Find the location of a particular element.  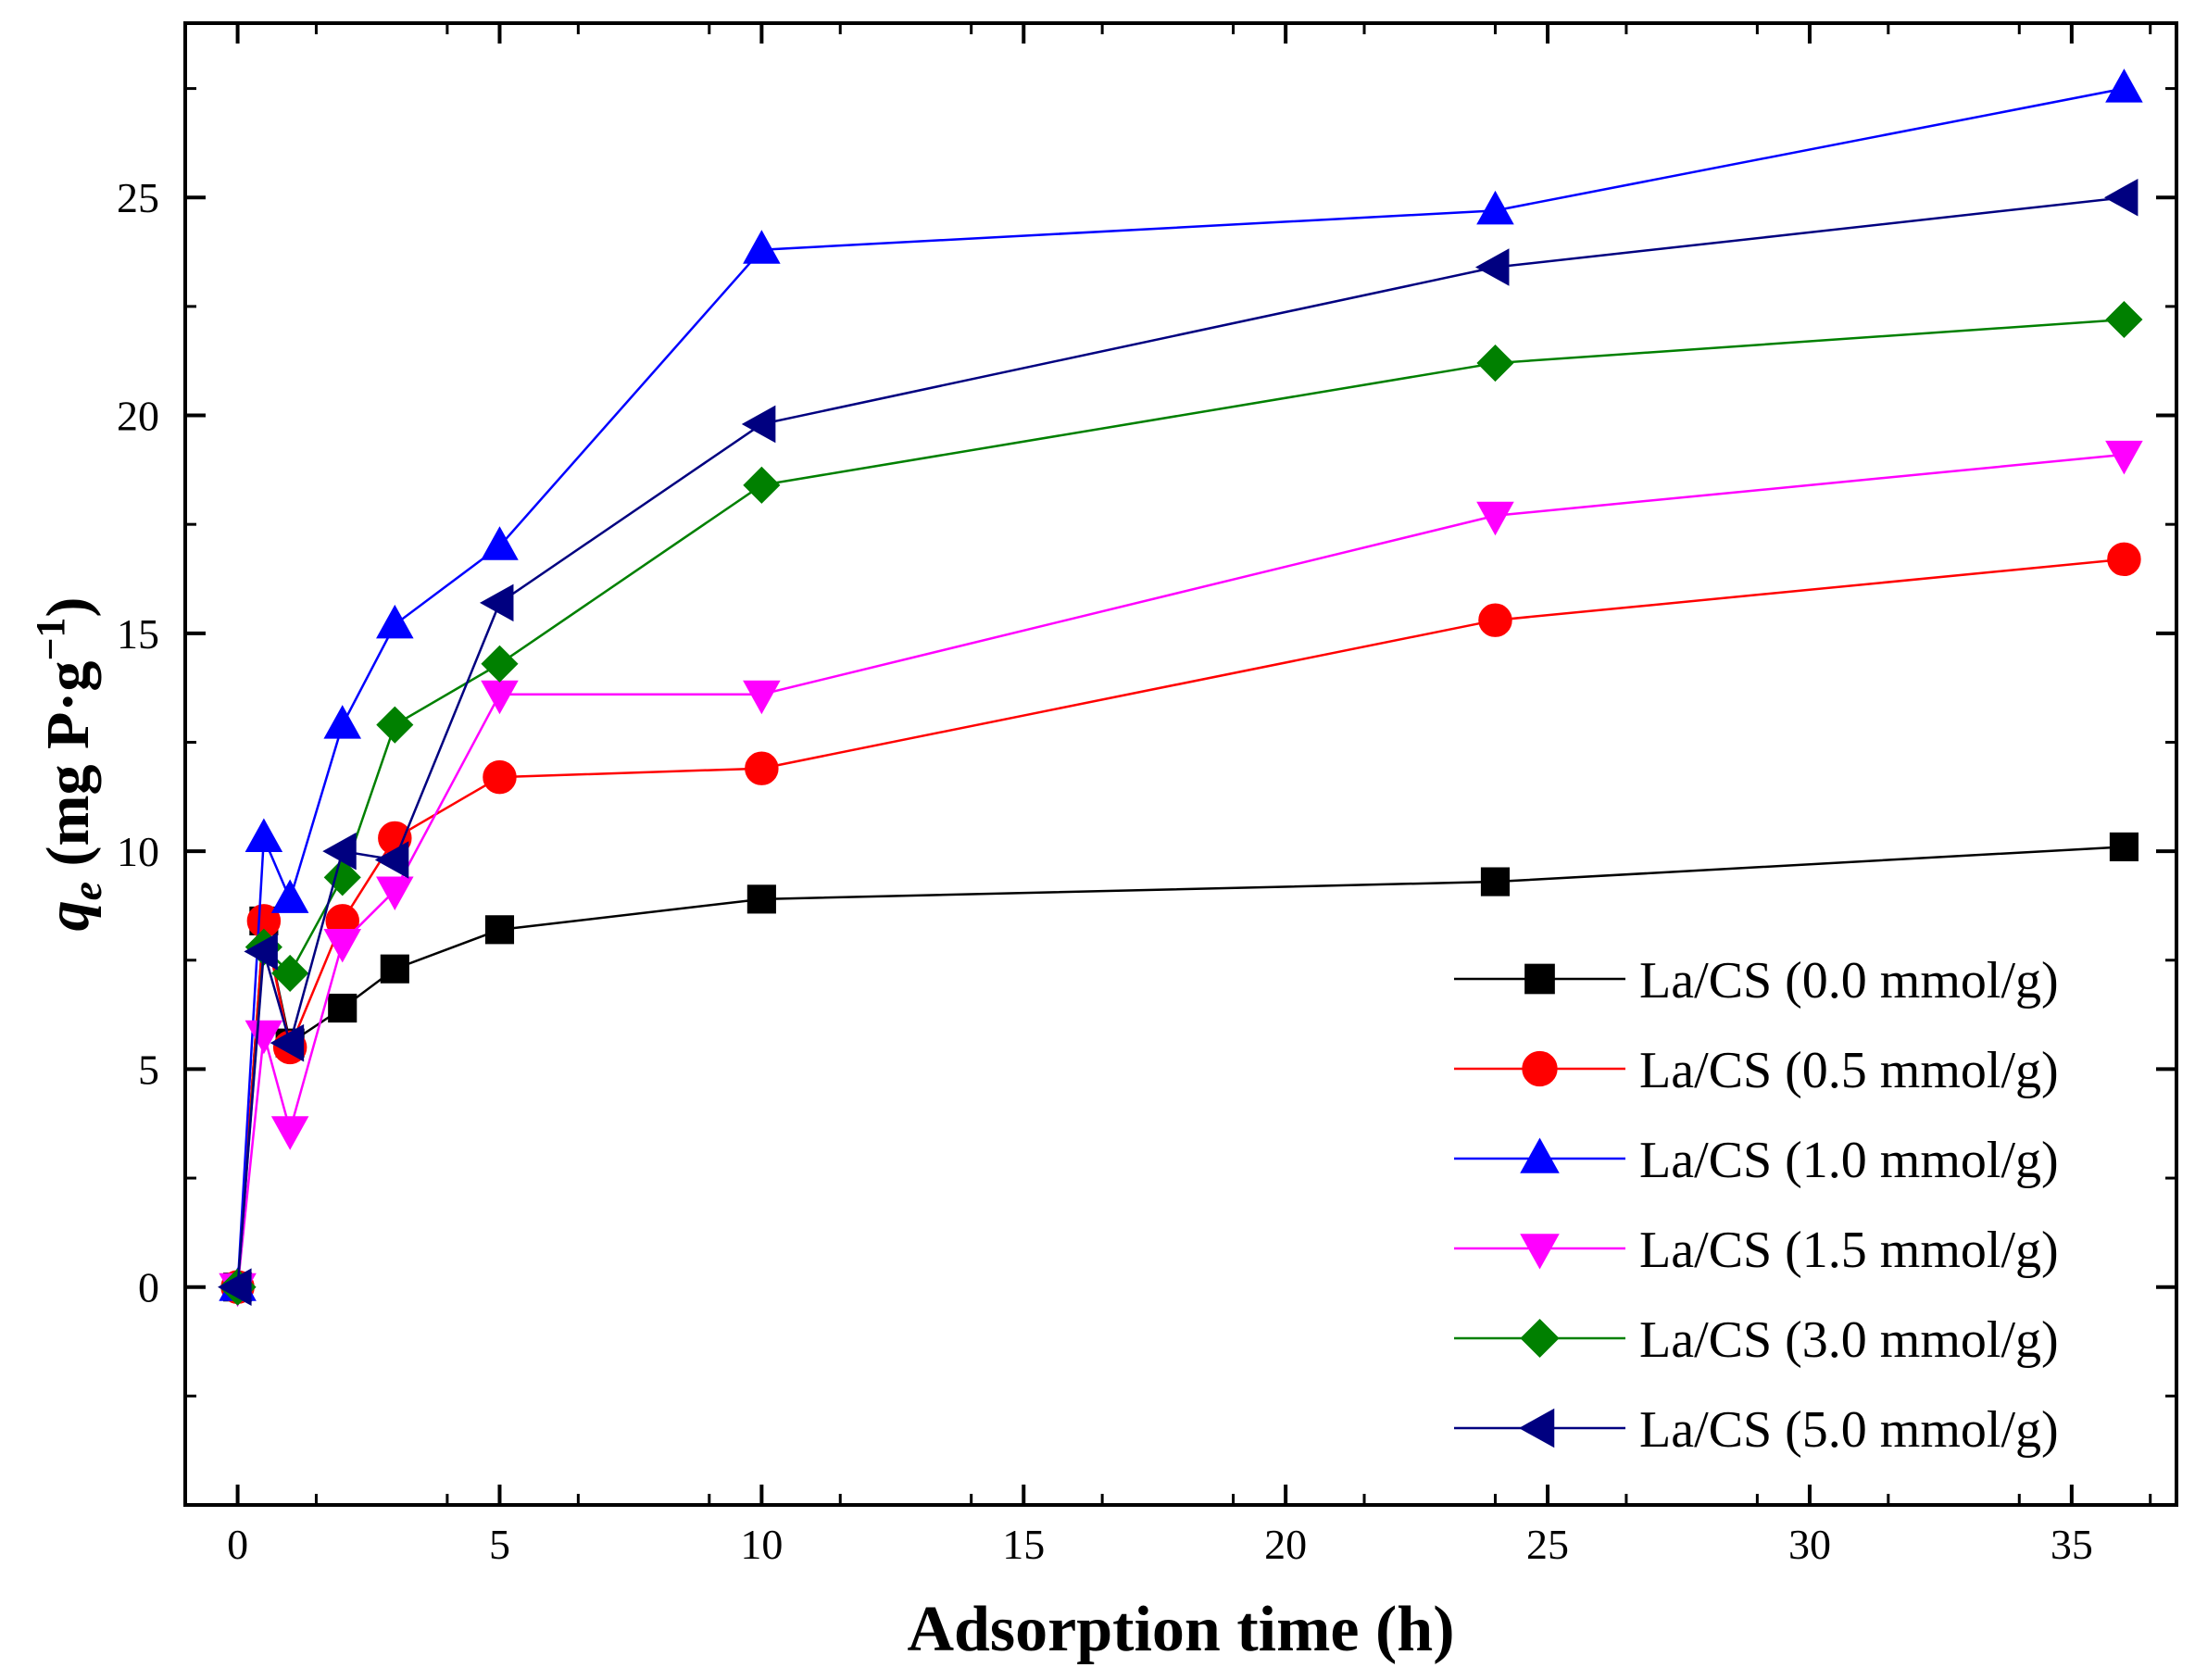

x-tick-label: 35 is located at coordinates (2072, 1544).